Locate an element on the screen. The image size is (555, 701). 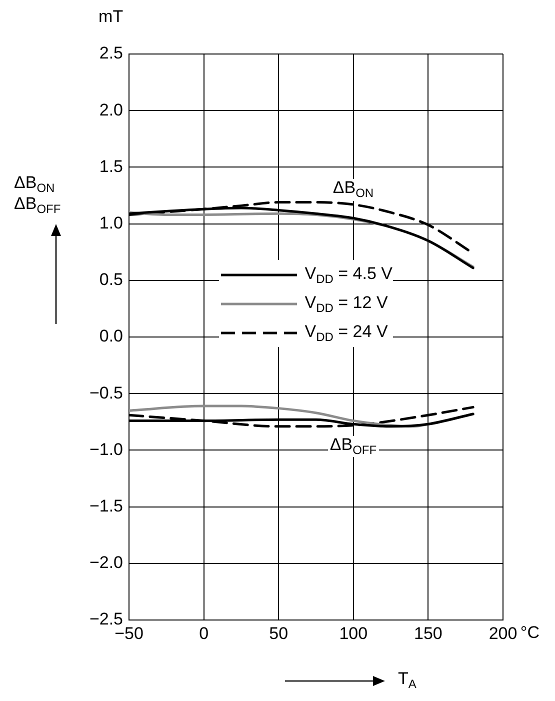
x-tick-label: 200 is located at coordinates (503, 633).